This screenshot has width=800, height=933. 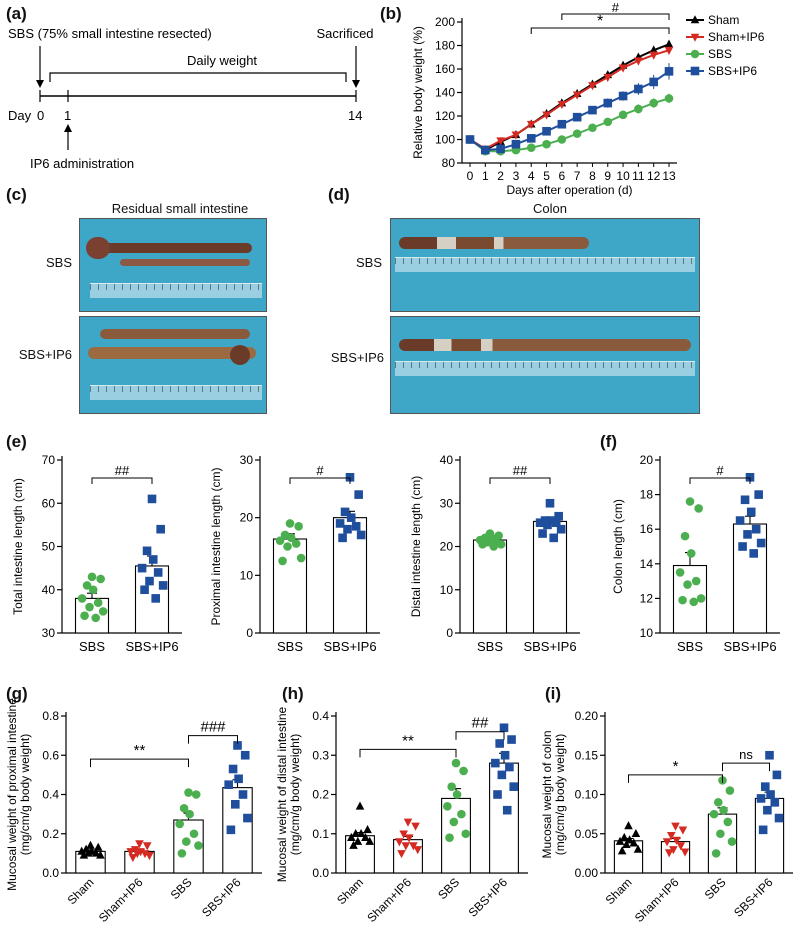 I want to click on y-tick-label: 20, so click(x=647, y=460).